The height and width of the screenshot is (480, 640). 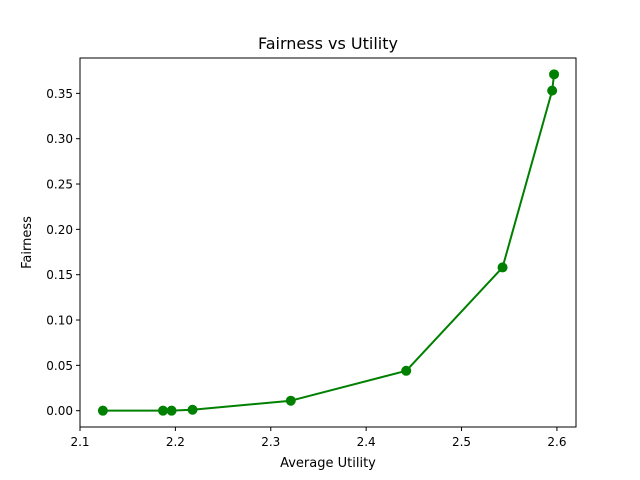 What do you see at coordinates (59, 185) in the screenshot?
I see `y-tick-label: 0.25` at bounding box center [59, 185].